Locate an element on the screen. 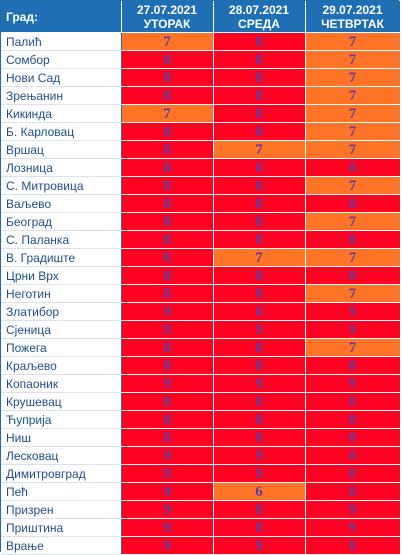 This screenshot has height=555, width=403. table-row: С. Паланка 8 8 8 is located at coordinates (201, 239).